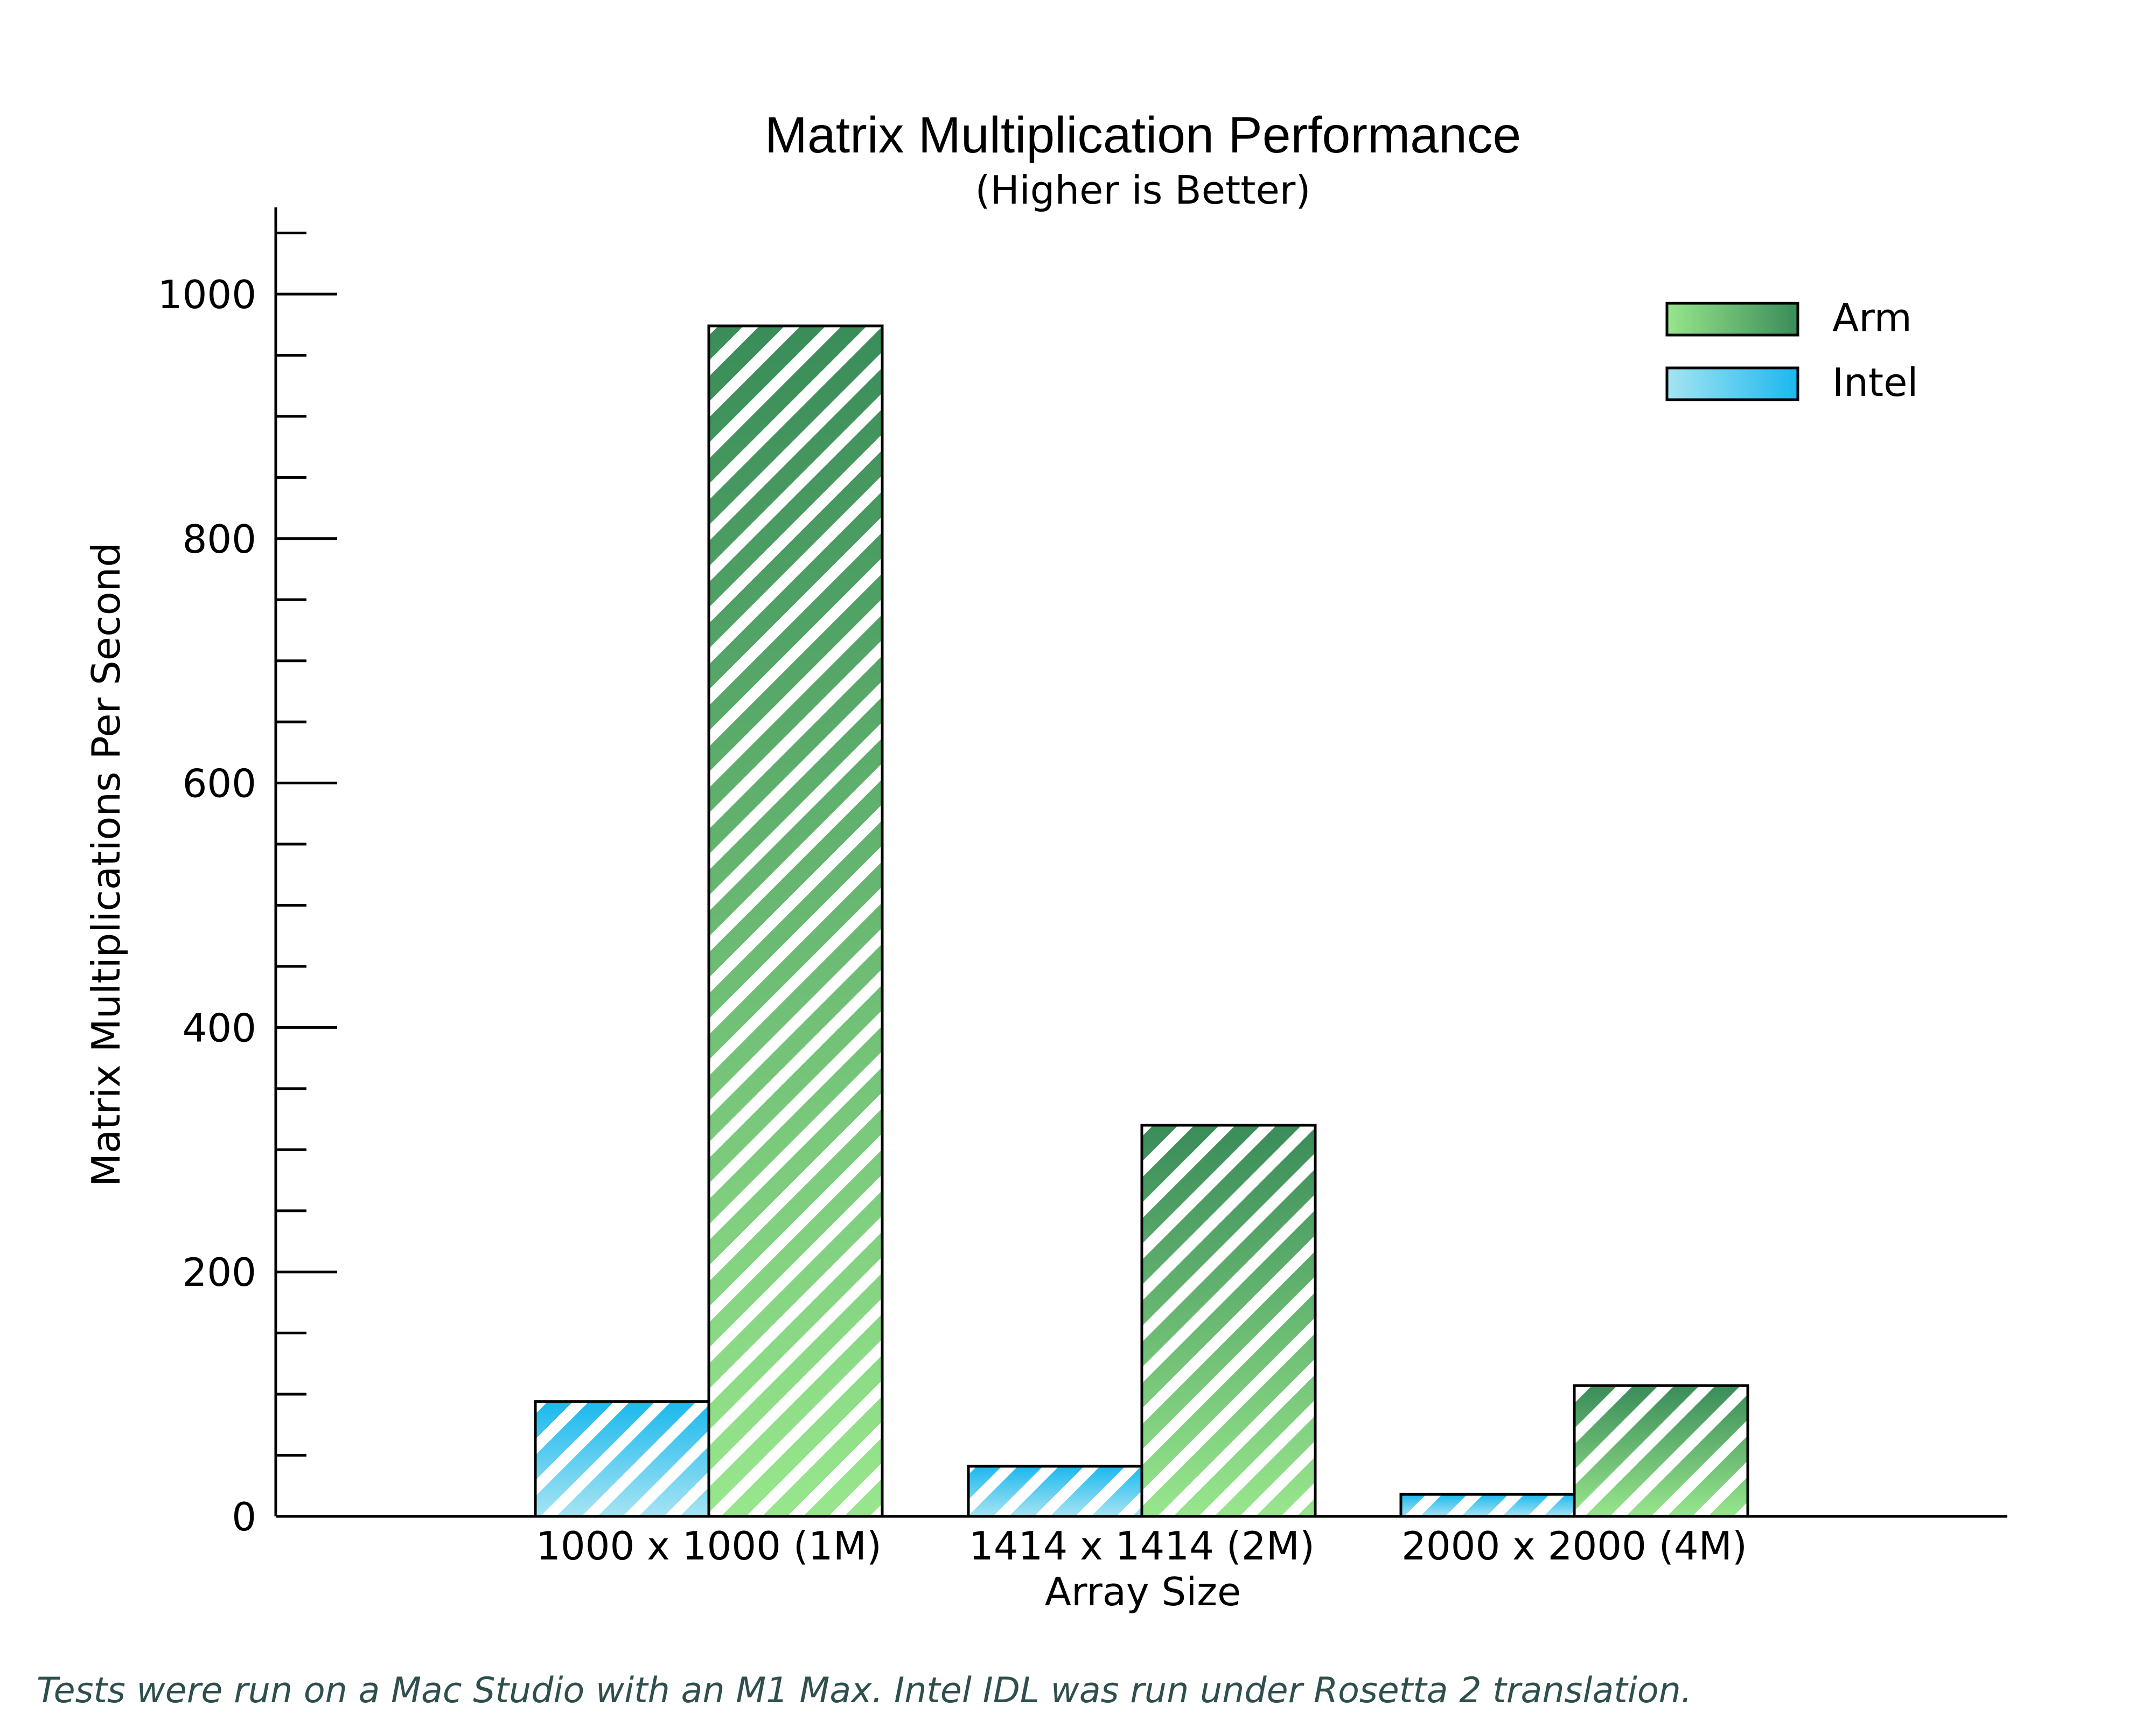 The height and width of the screenshot is (1727, 2156). I want to click on legend-label-arm: Arm, so click(1872, 317).